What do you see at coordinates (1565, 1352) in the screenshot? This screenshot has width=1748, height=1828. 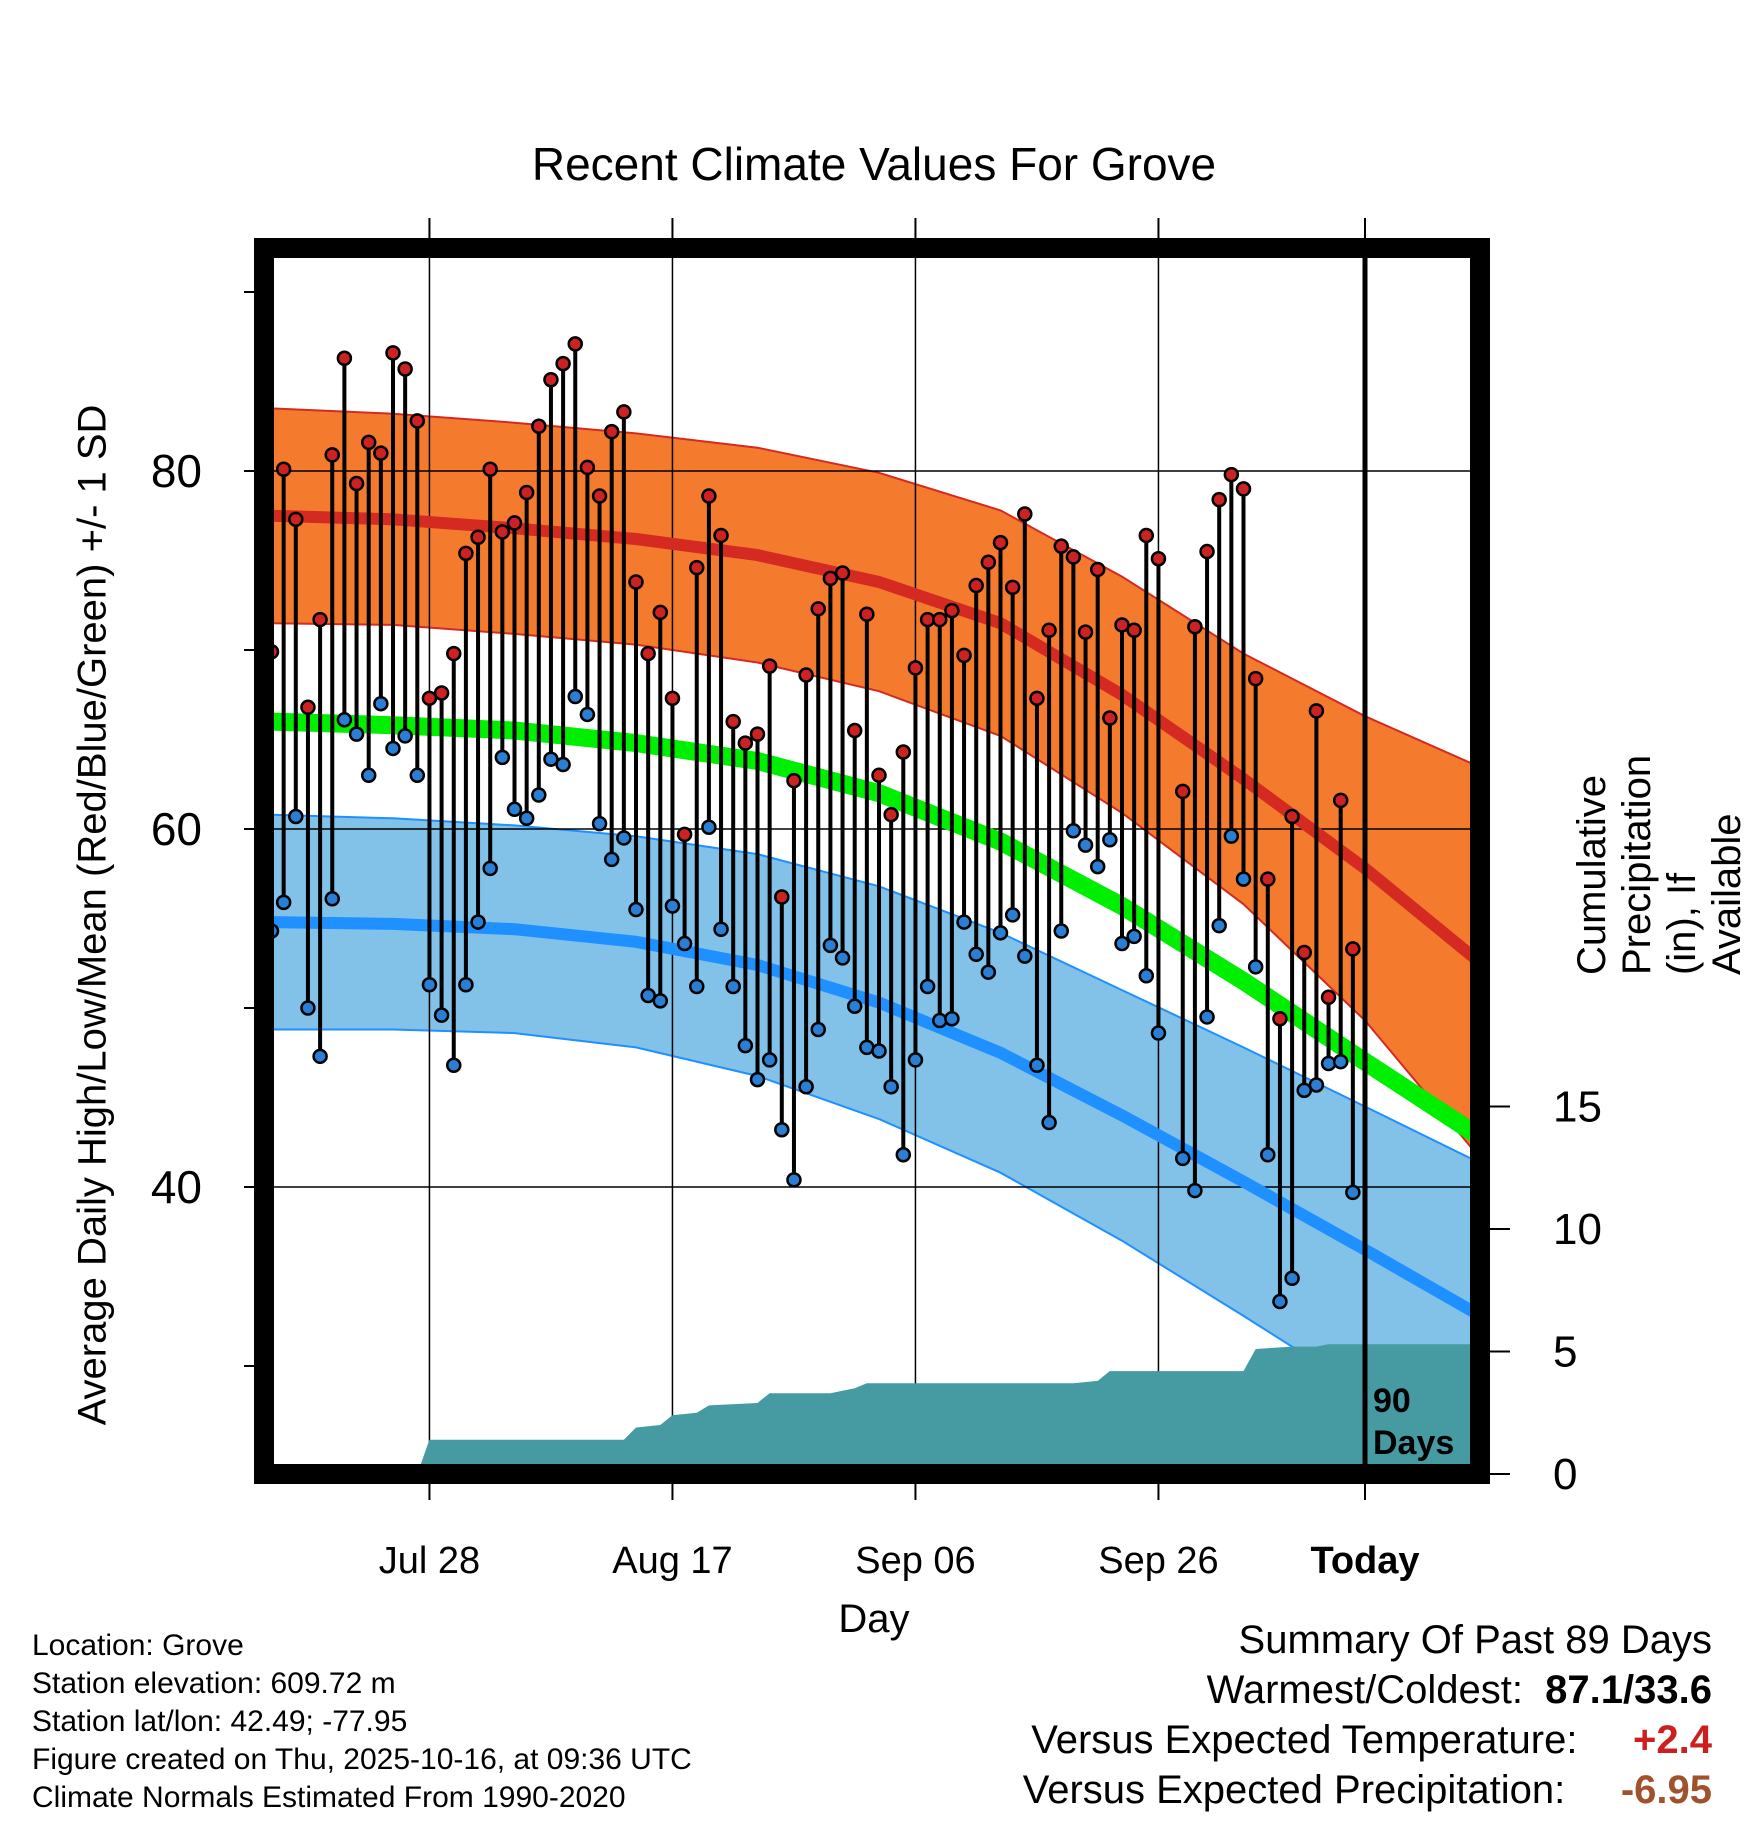 I see `y2-tick-label: 5` at bounding box center [1565, 1352].